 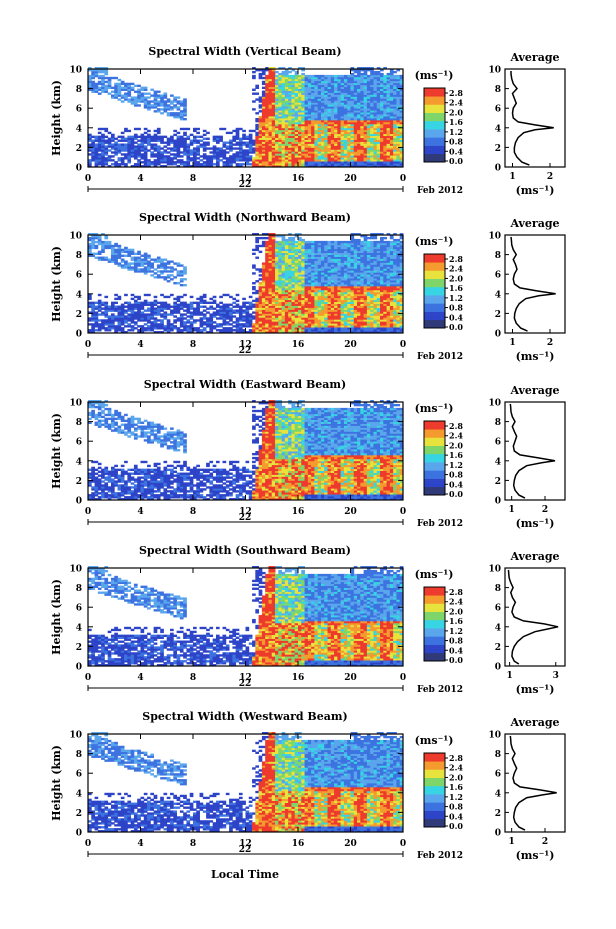 What do you see at coordinates (456, 112) in the screenshot?
I see `colorbar-tick-label: 2.0` at bounding box center [456, 112].